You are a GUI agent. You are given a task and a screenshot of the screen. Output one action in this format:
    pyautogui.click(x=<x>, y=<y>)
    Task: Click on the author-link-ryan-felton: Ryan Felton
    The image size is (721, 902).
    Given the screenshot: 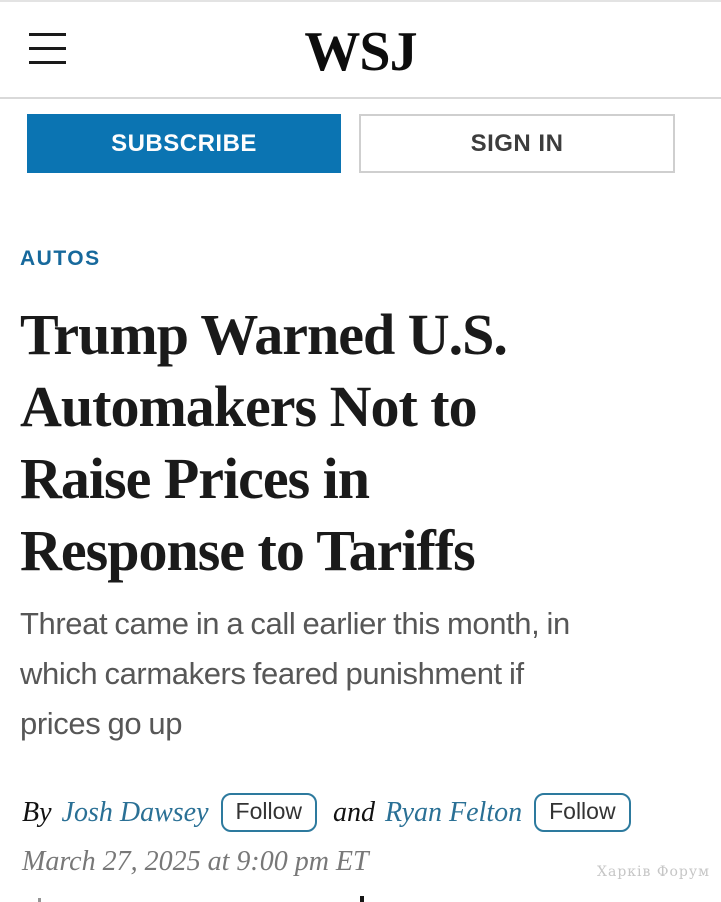 What is the action you would take?
    pyautogui.click(x=453, y=812)
    